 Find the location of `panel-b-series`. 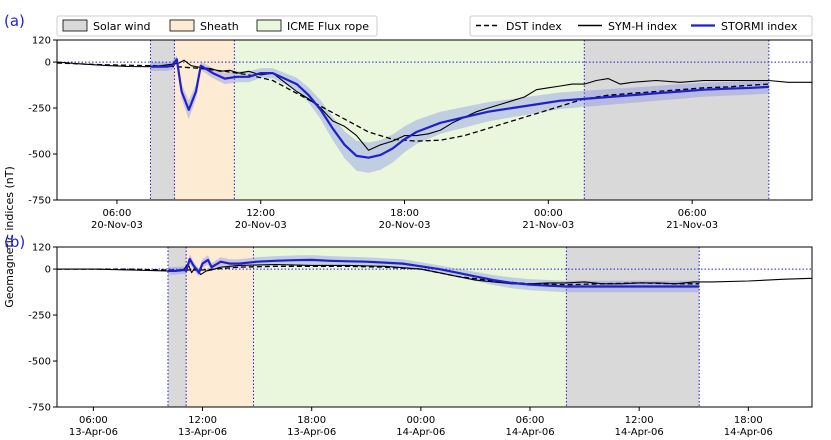

panel-b-series is located at coordinates (434, 272).